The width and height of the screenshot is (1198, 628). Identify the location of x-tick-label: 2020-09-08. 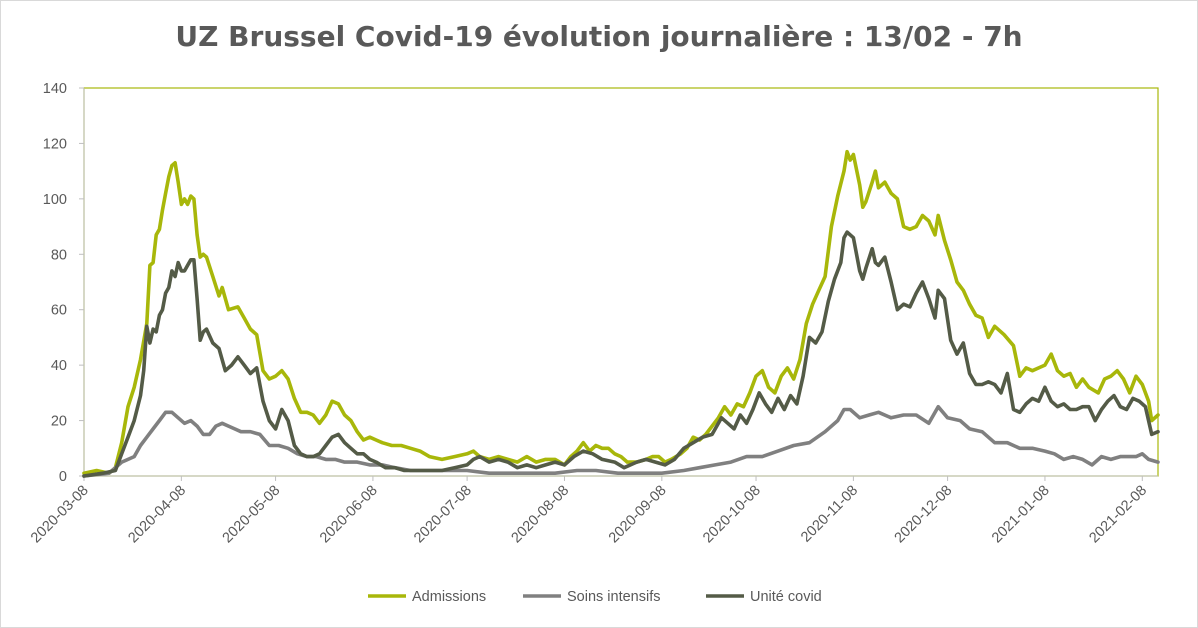
(638, 515).